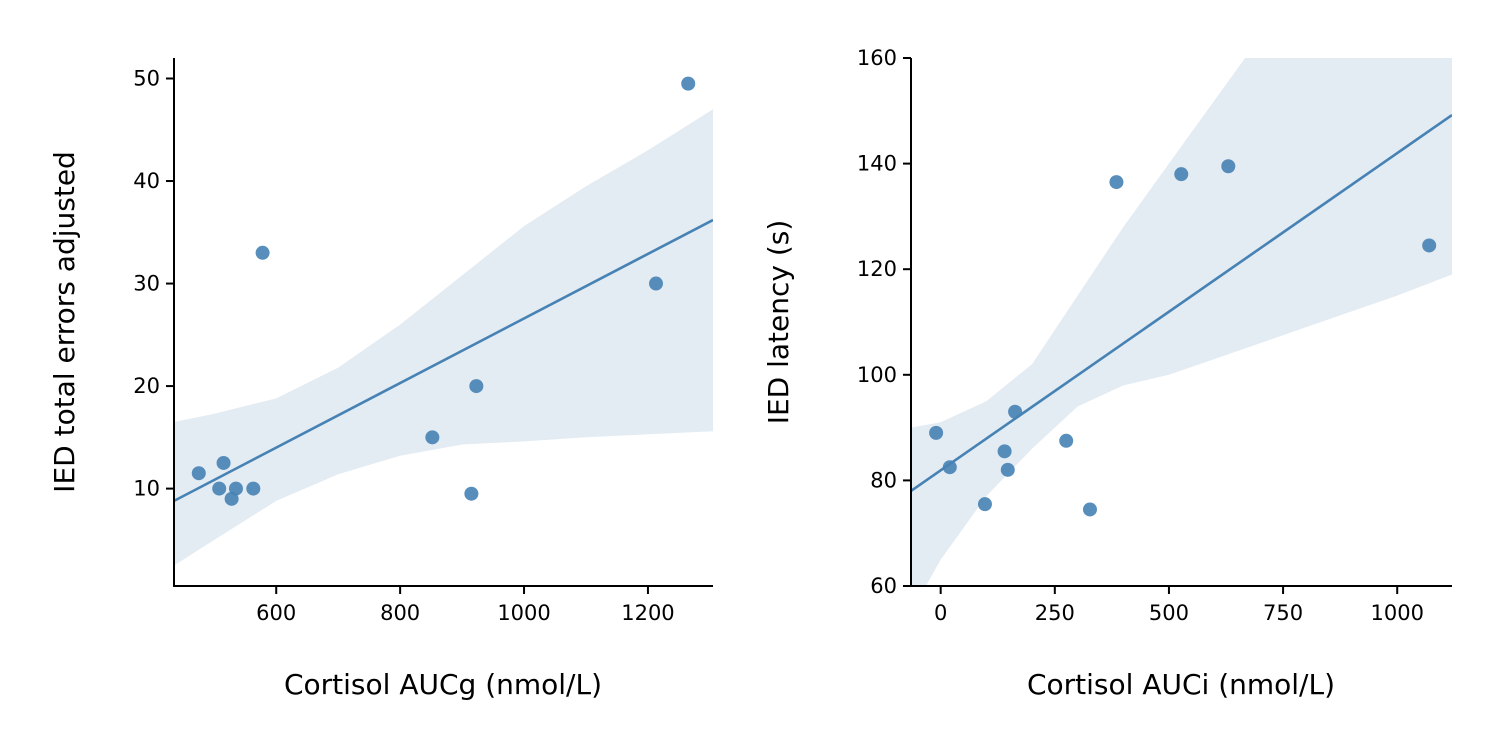 This screenshot has height=750, width=1500. What do you see at coordinates (877, 164) in the screenshot?
I see `y-tick-label: 140` at bounding box center [877, 164].